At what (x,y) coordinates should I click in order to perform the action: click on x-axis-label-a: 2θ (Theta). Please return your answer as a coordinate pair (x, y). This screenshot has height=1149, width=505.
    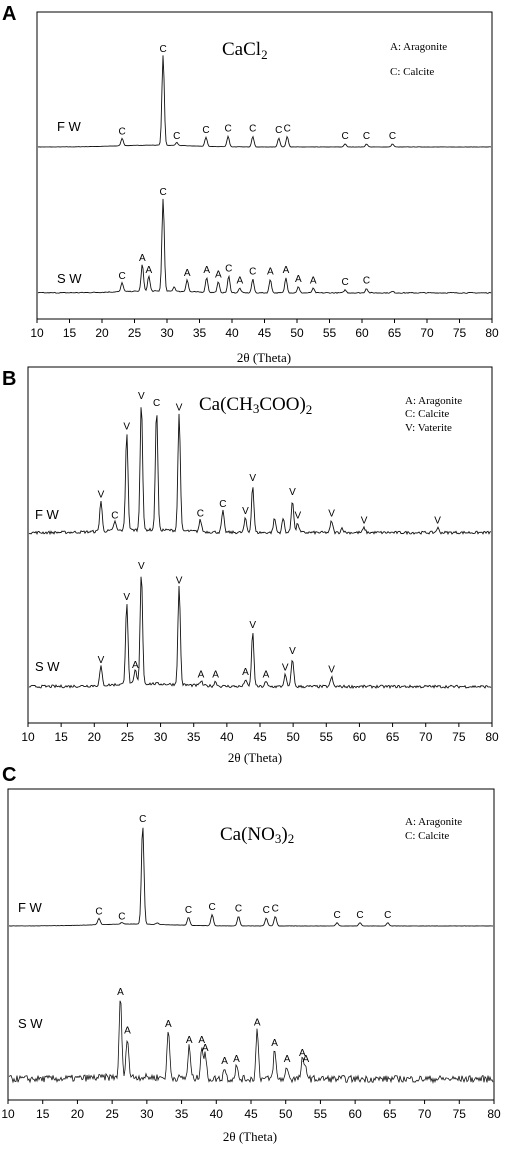
    Looking at the image, I should click on (264, 357).